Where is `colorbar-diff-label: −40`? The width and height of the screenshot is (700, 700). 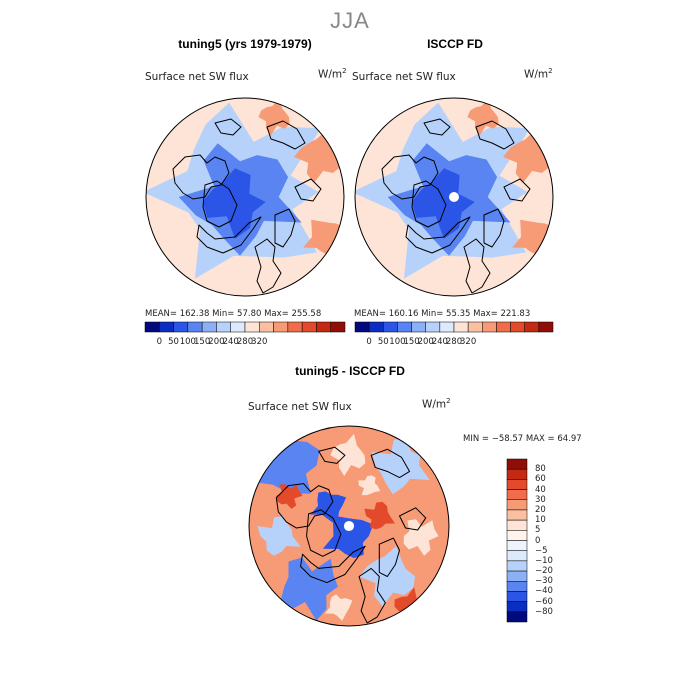
colorbar-diff-label: −40 is located at coordinates (544, 591).